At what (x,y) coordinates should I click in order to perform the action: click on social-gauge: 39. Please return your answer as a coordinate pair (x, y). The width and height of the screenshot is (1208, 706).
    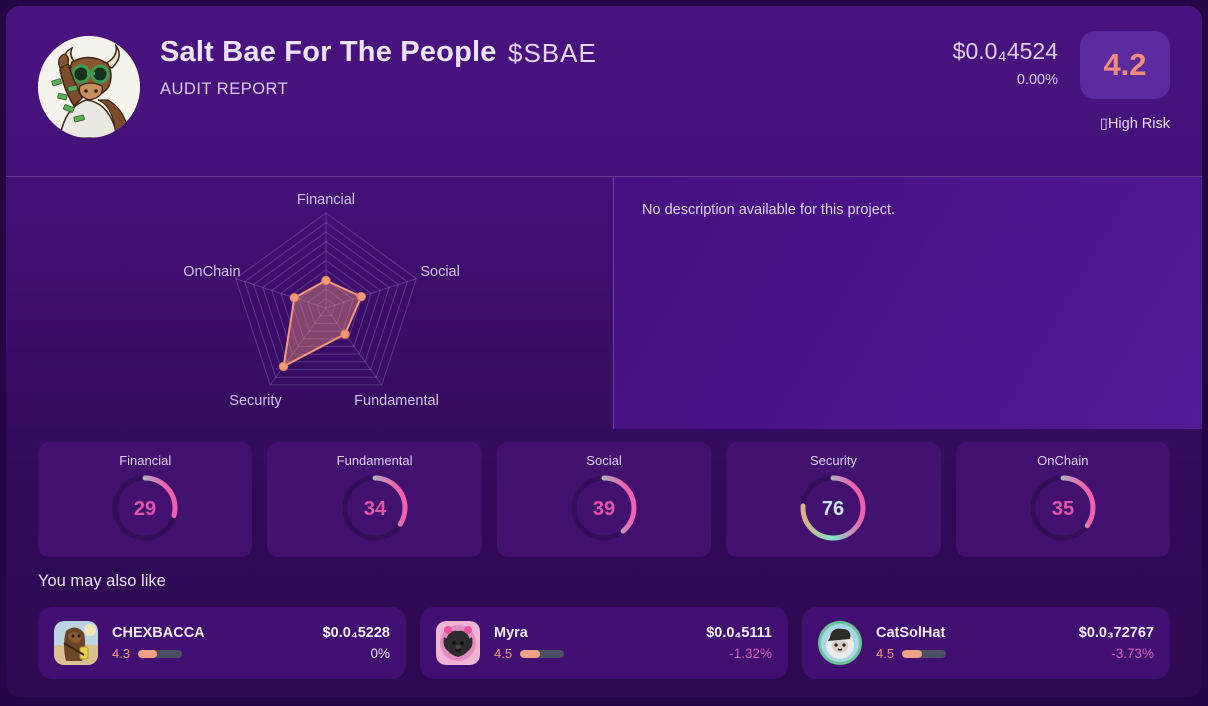
    Looking at the image, I should click on (604, 508).